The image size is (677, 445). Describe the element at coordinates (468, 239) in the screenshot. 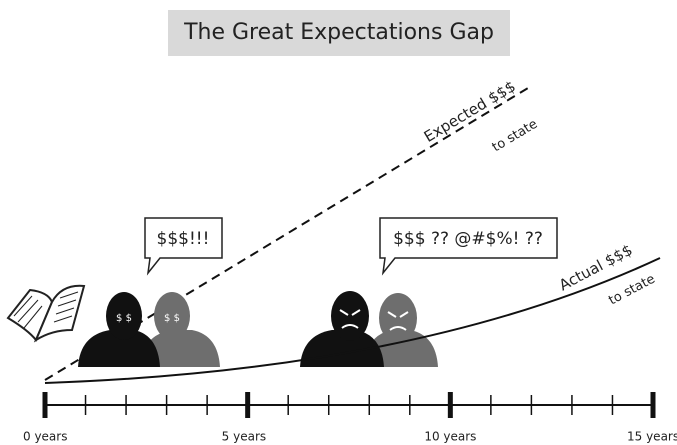

I see `bubble-text: $$$ ?? @#$%! ??` at that location.